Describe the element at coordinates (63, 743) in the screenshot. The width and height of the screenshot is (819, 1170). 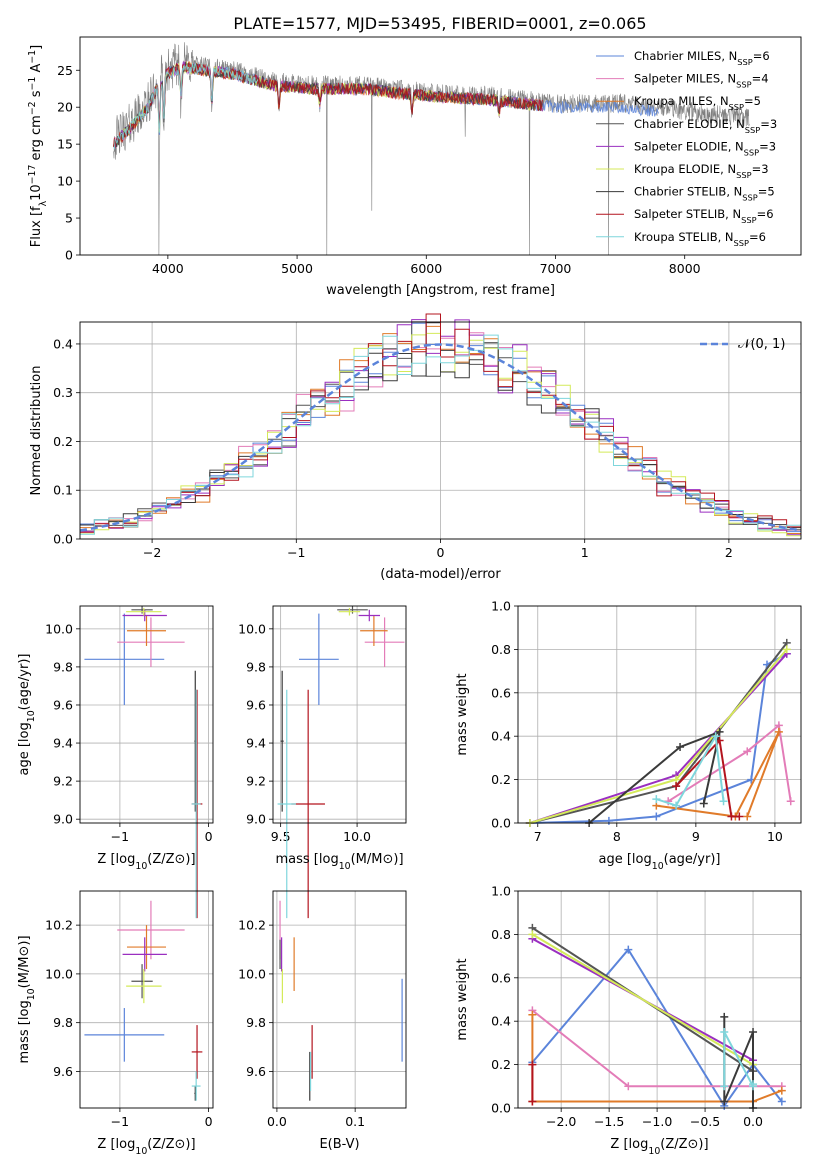
I see `y-tick-label: 9.4` at that location.